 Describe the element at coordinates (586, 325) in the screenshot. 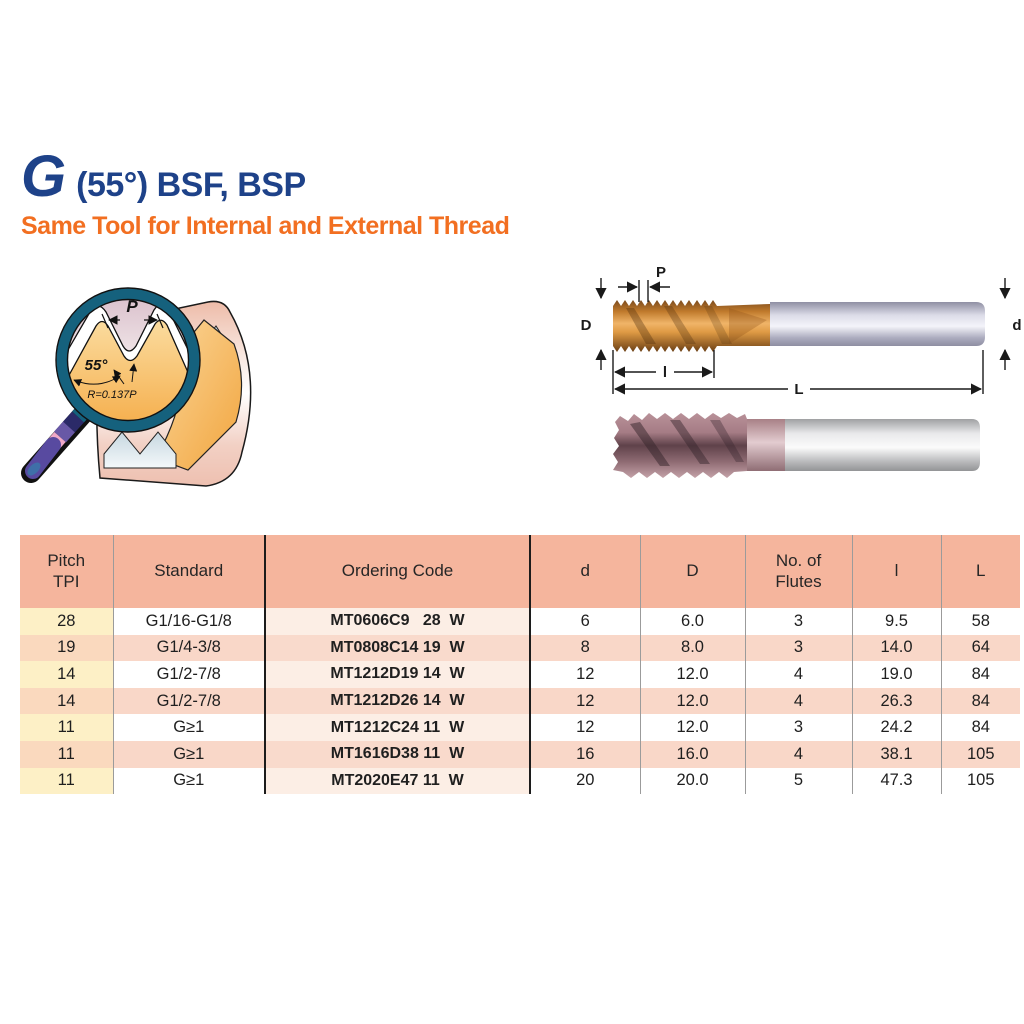

I see `drawing-thread-diameter-label: D` at that location.